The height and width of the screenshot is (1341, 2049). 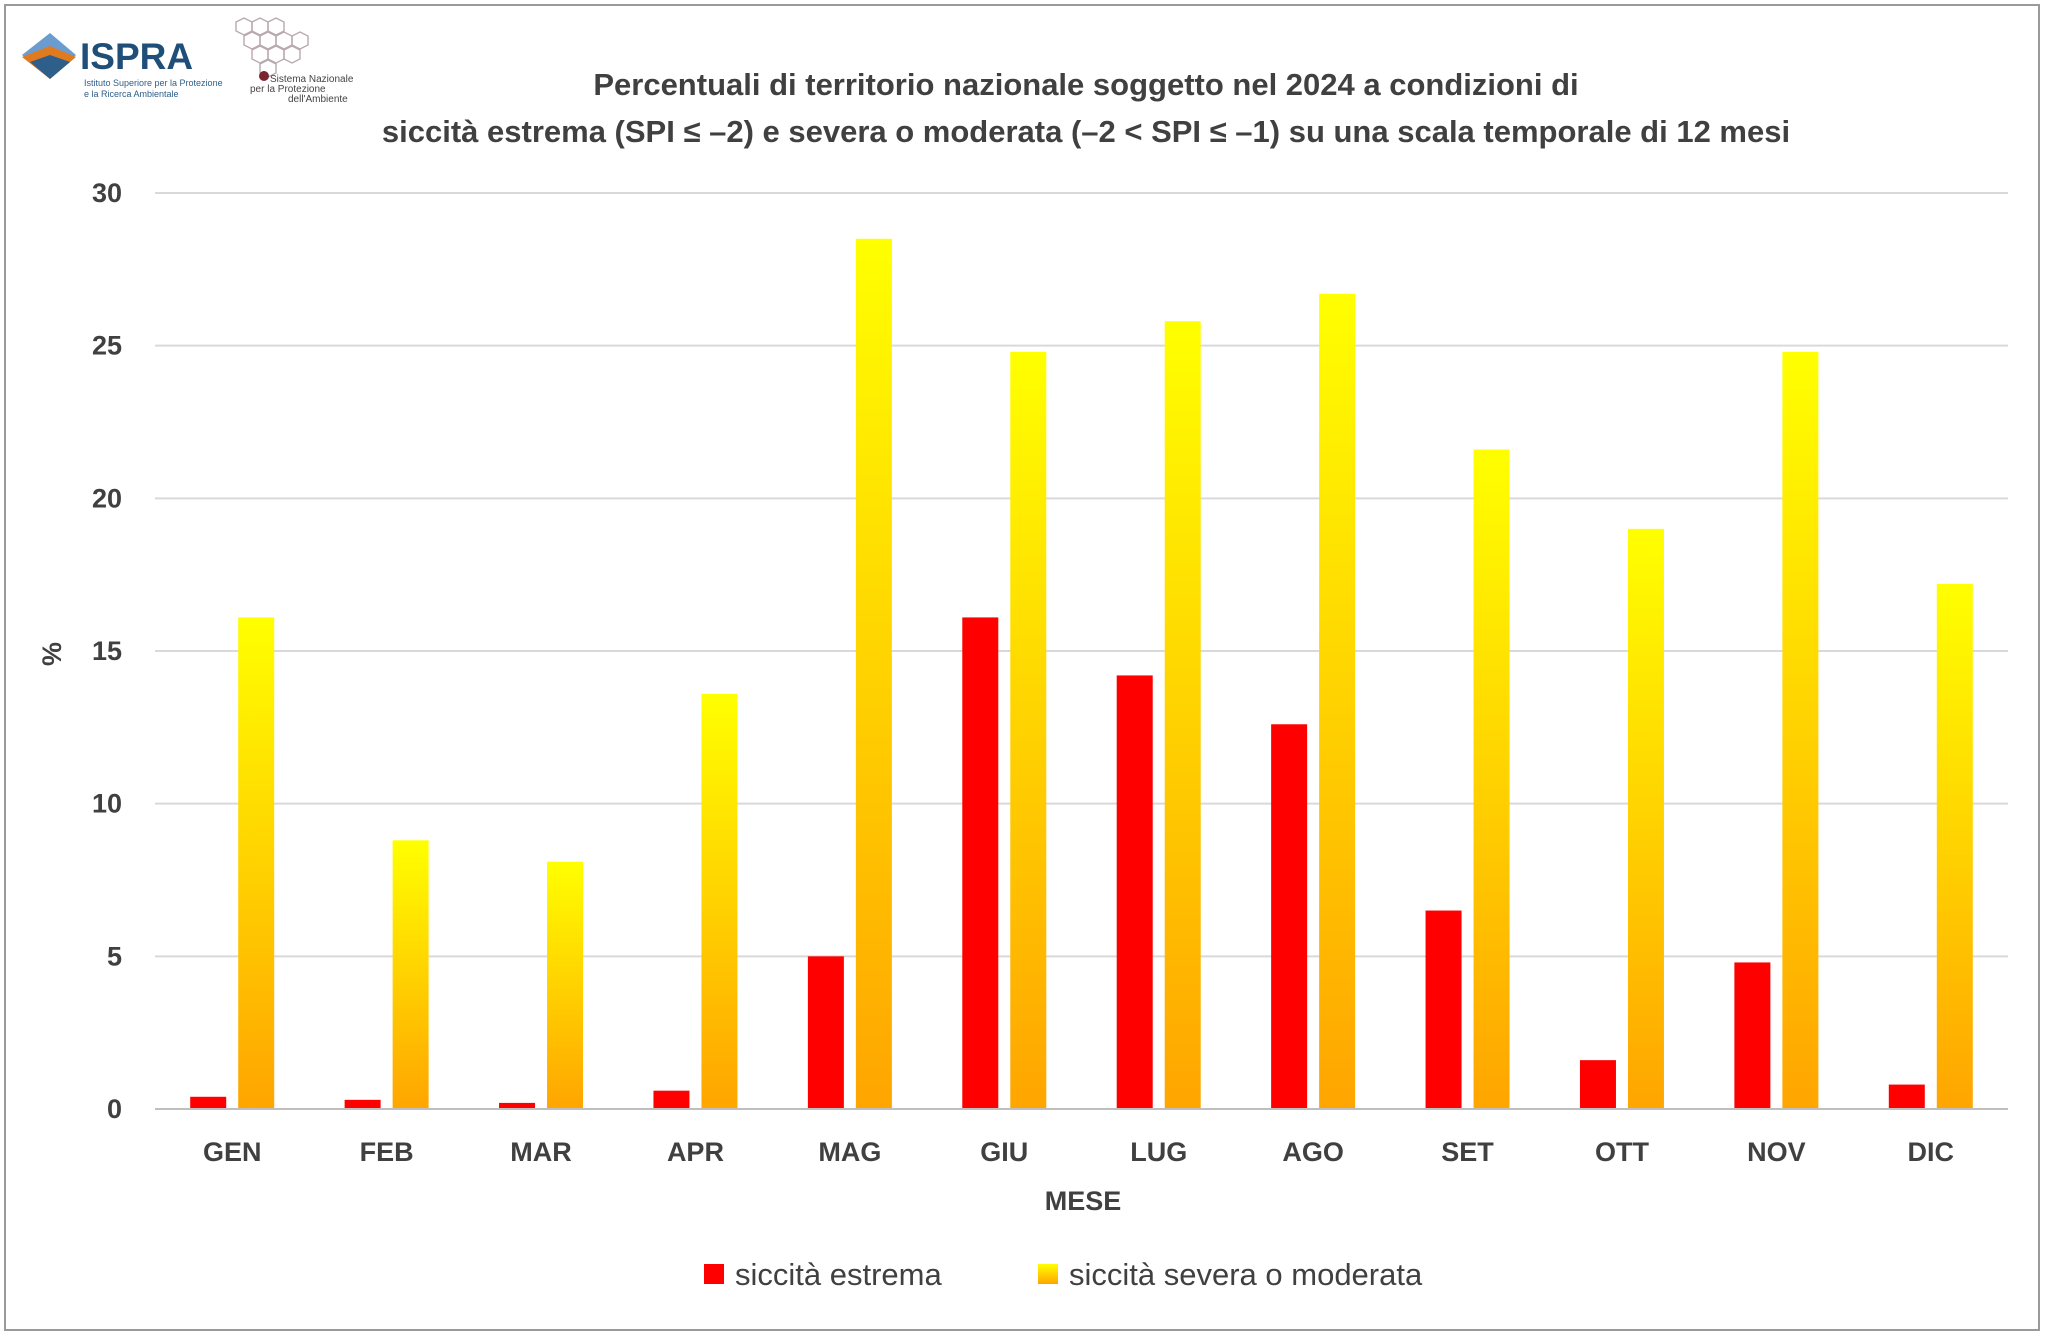 What do you see at coordinates (1182, 715) in the screenshot?
I see `bar-siccita-severa-lug` at bounding box center [1182, 715].